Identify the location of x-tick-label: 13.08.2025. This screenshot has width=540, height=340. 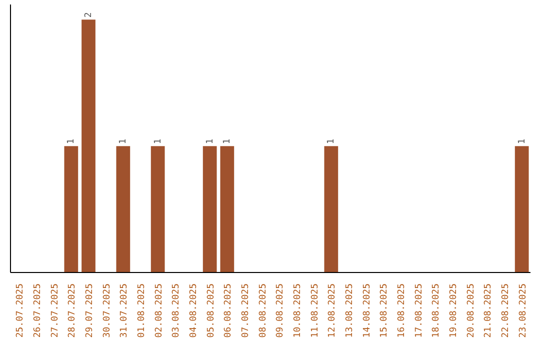
(350, 310).